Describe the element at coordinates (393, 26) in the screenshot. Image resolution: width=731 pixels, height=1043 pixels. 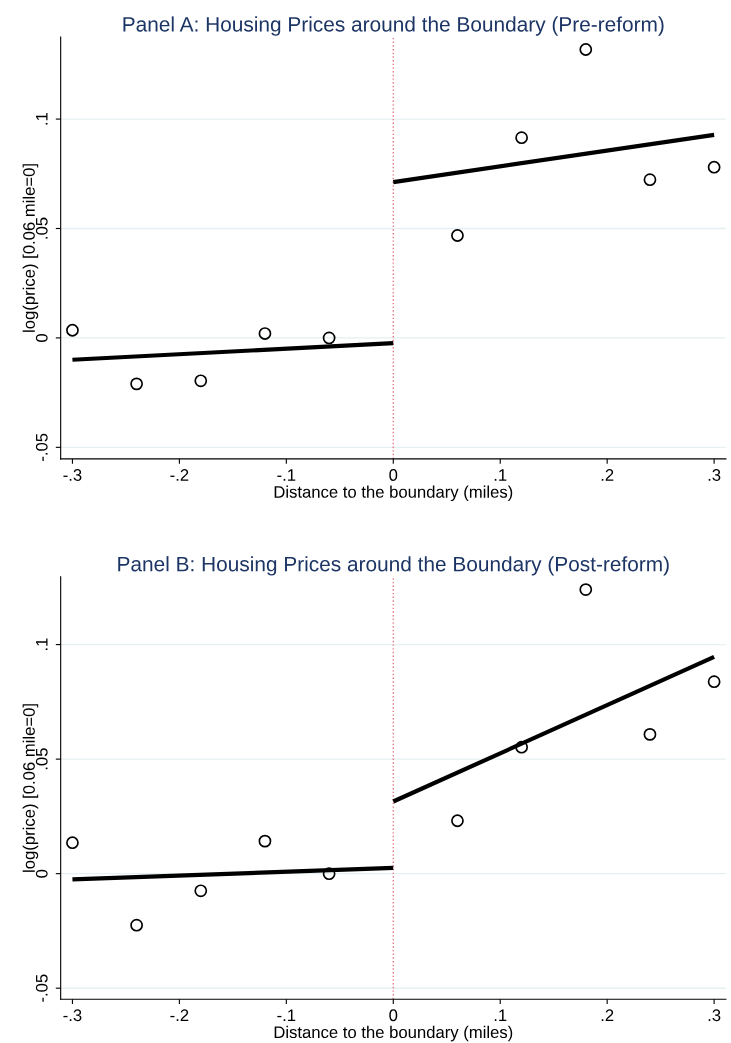
I see `chart-title: Panel A: Housing Prices around the Boundary (Pre-reform)` at that location.